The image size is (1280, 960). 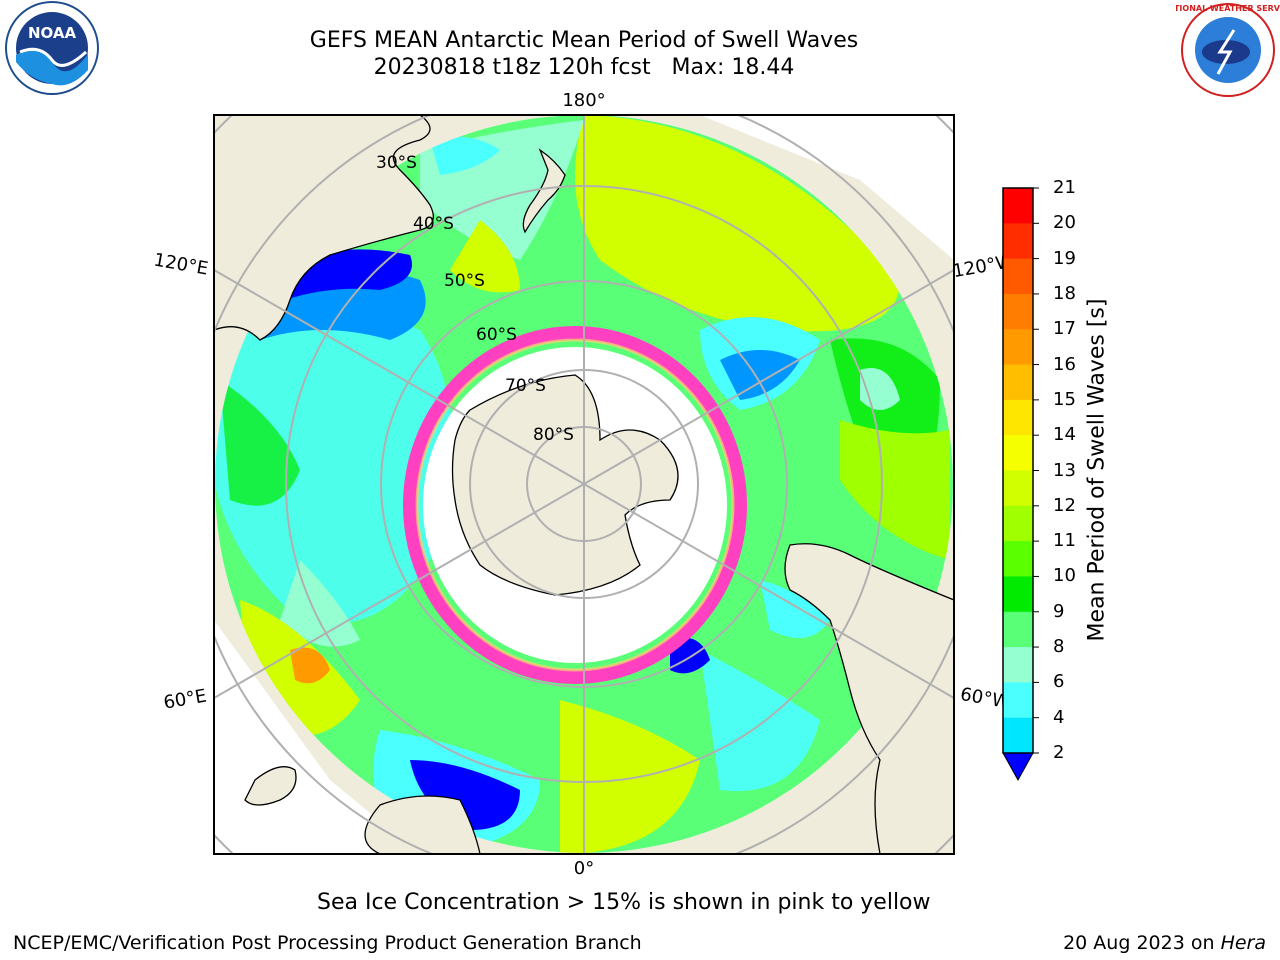 I want to click on colorbar-tick-label: 11, so click(x=1064, y=541).